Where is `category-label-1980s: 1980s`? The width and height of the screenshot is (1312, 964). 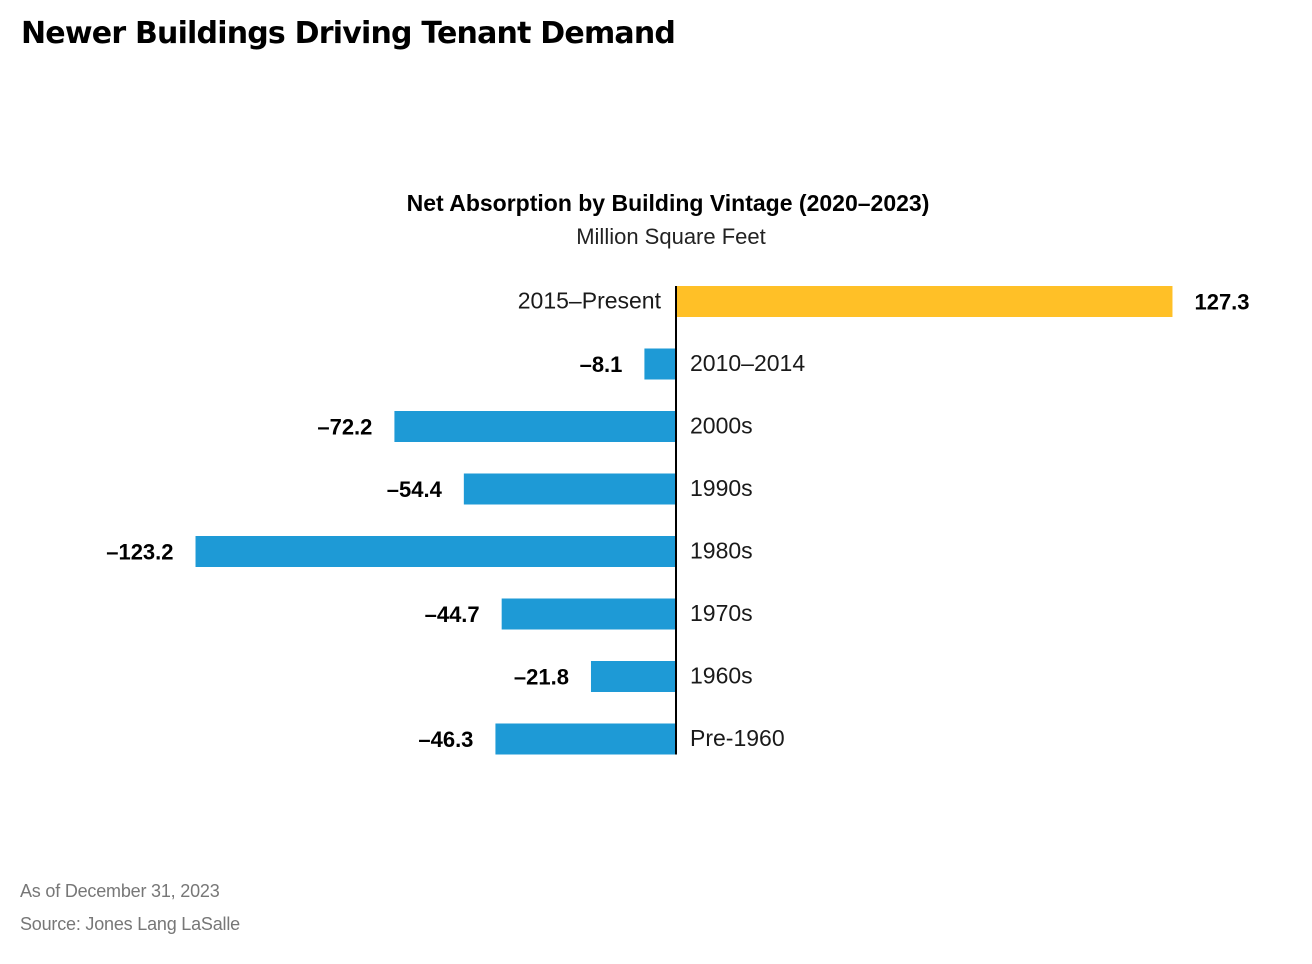 category-label-1980s: 1980s is located at coordinates (721, 551).